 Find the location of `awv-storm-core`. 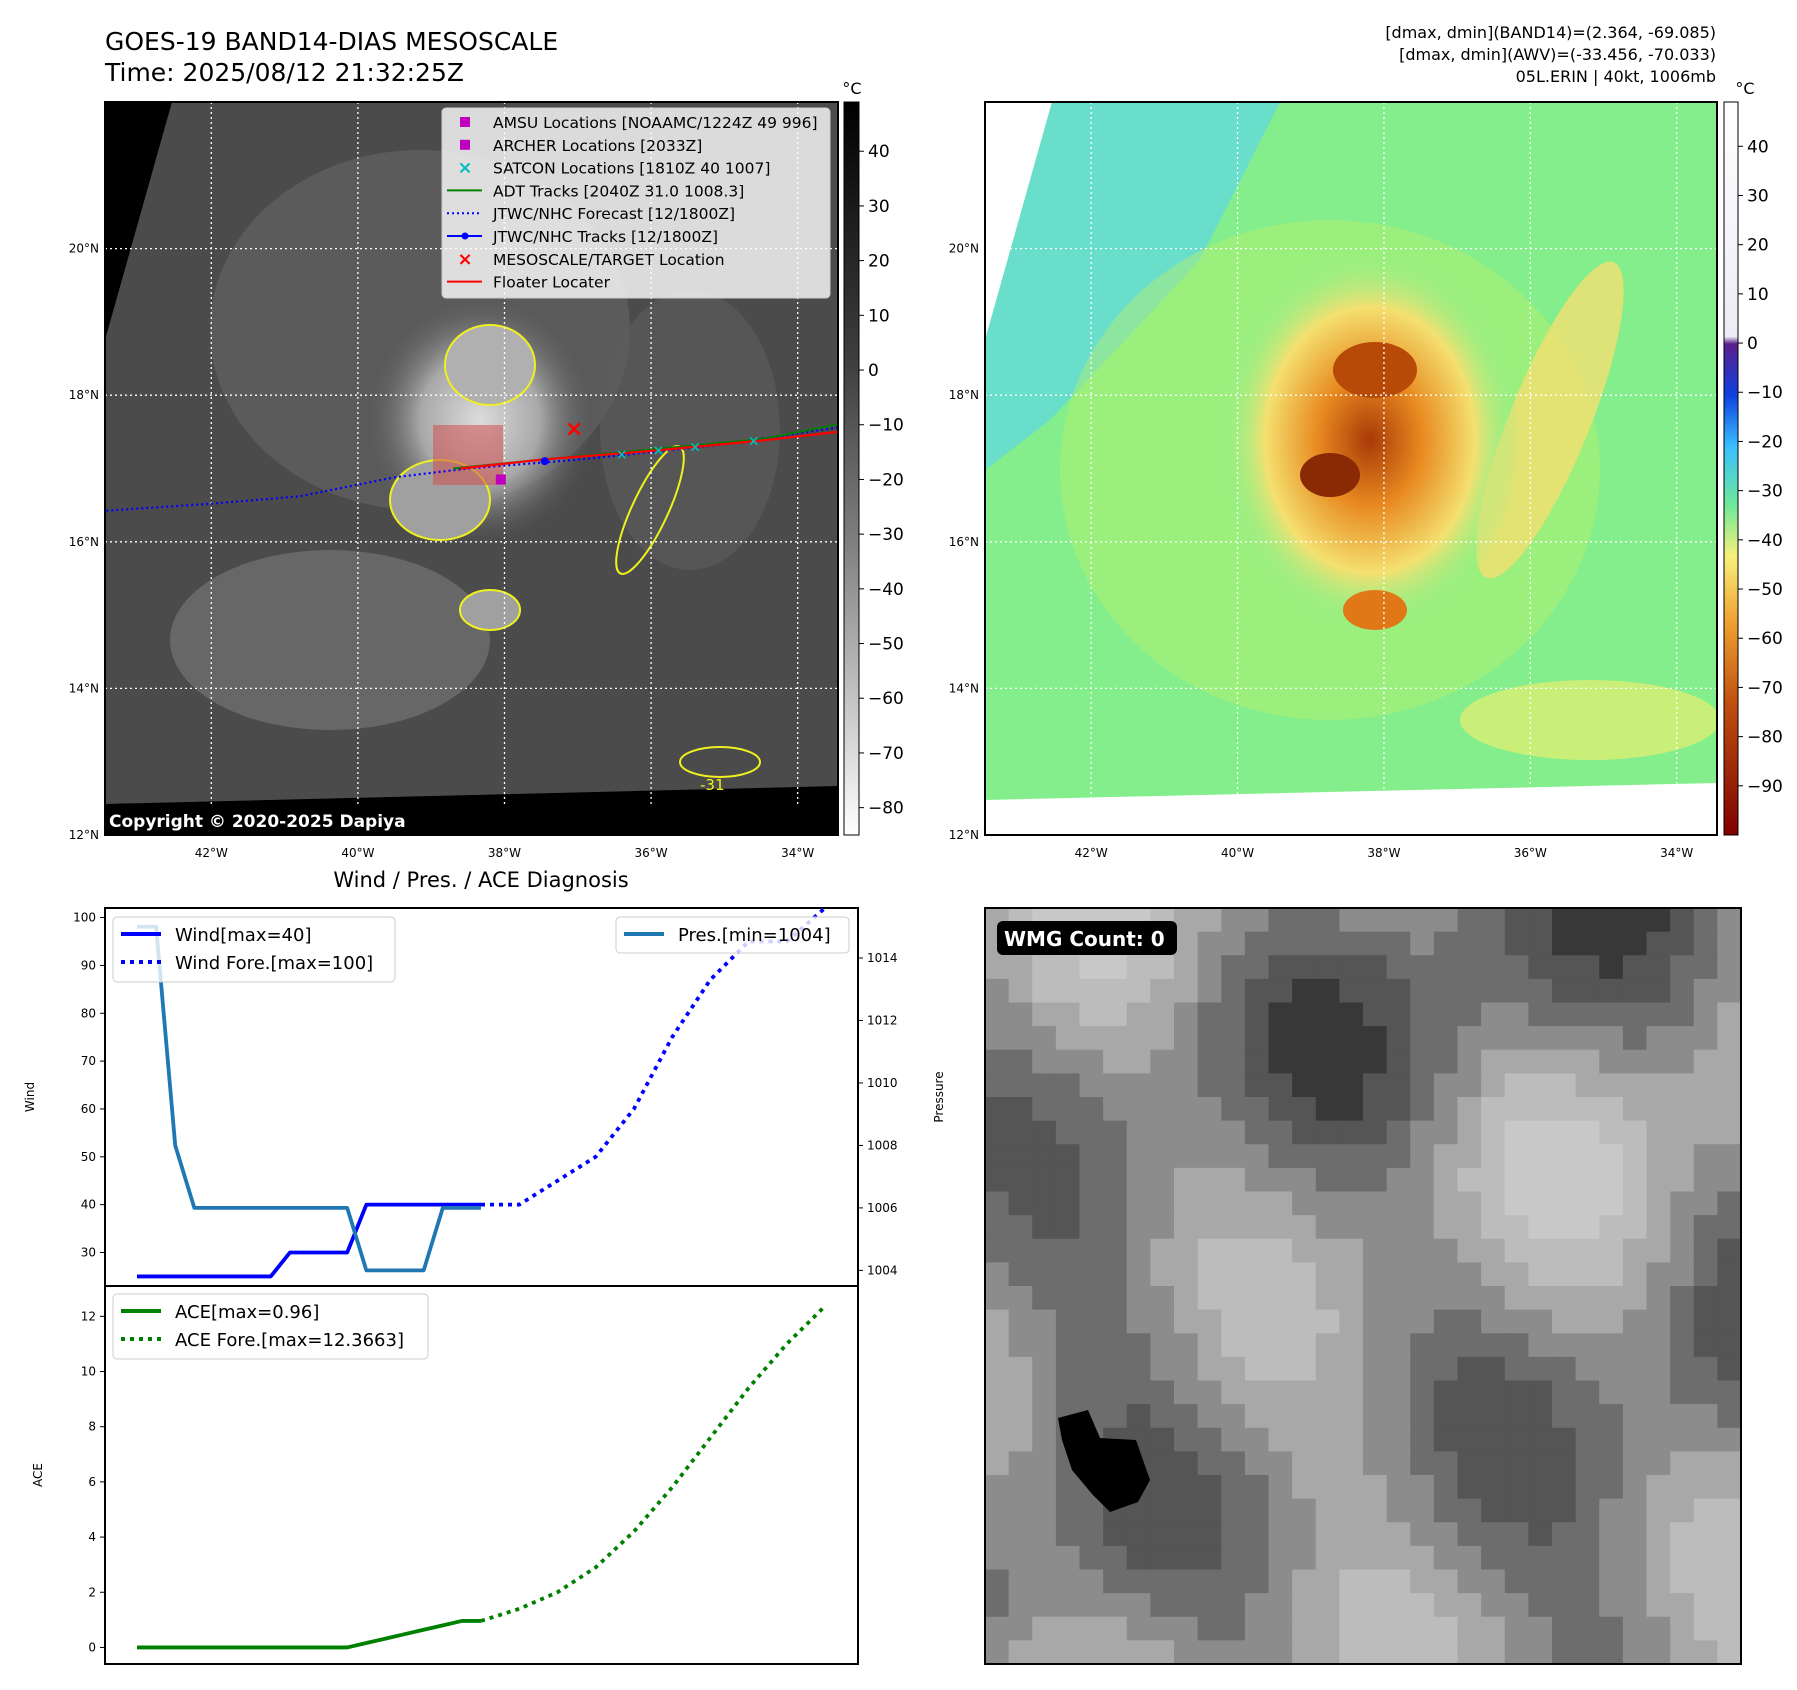

awv-storm-core is located at coordinates (1370, 440).